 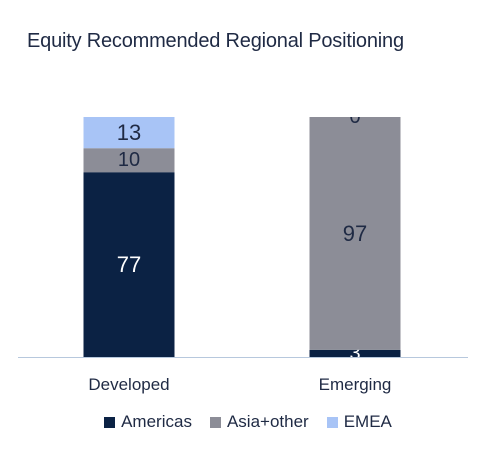 I want to click on bar-developed-emea, so click(x=129, y=133).